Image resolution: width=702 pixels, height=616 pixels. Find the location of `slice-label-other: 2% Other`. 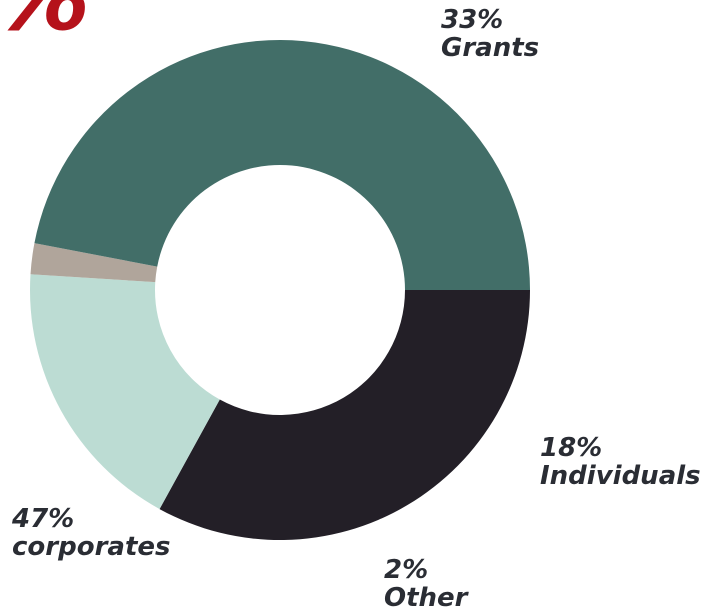

slice-label-other: 2% Other is located at coordinates (426, 584).